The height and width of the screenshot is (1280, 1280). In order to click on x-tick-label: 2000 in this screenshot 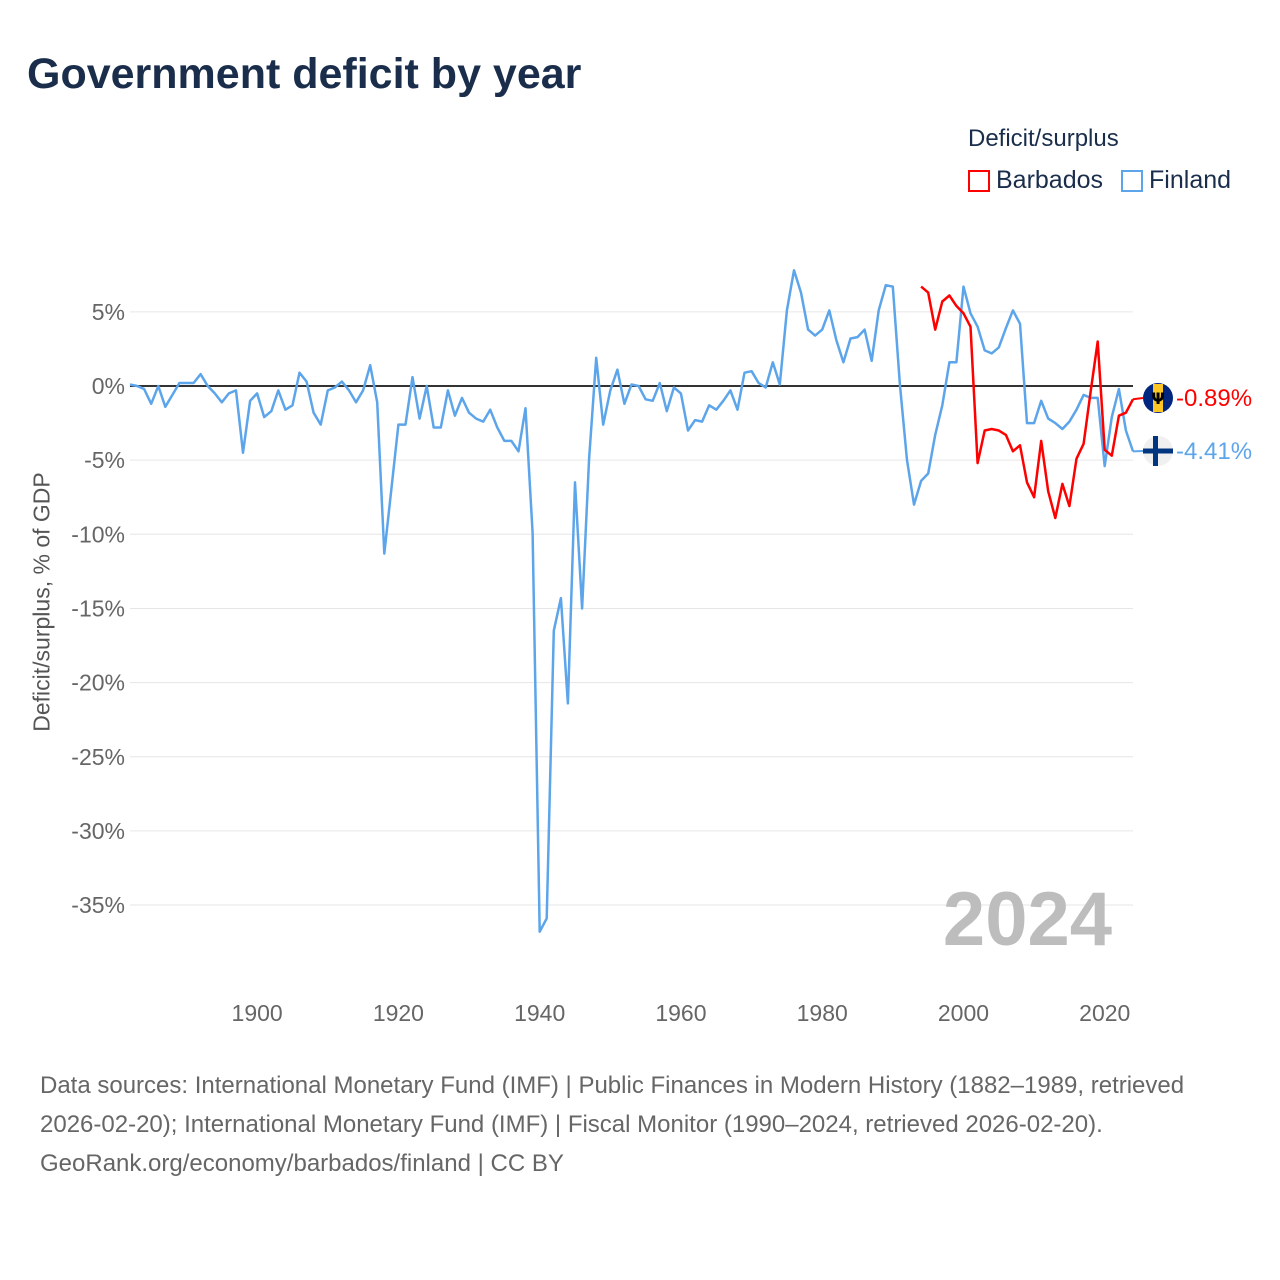, I will do `click(963, 1013)`.